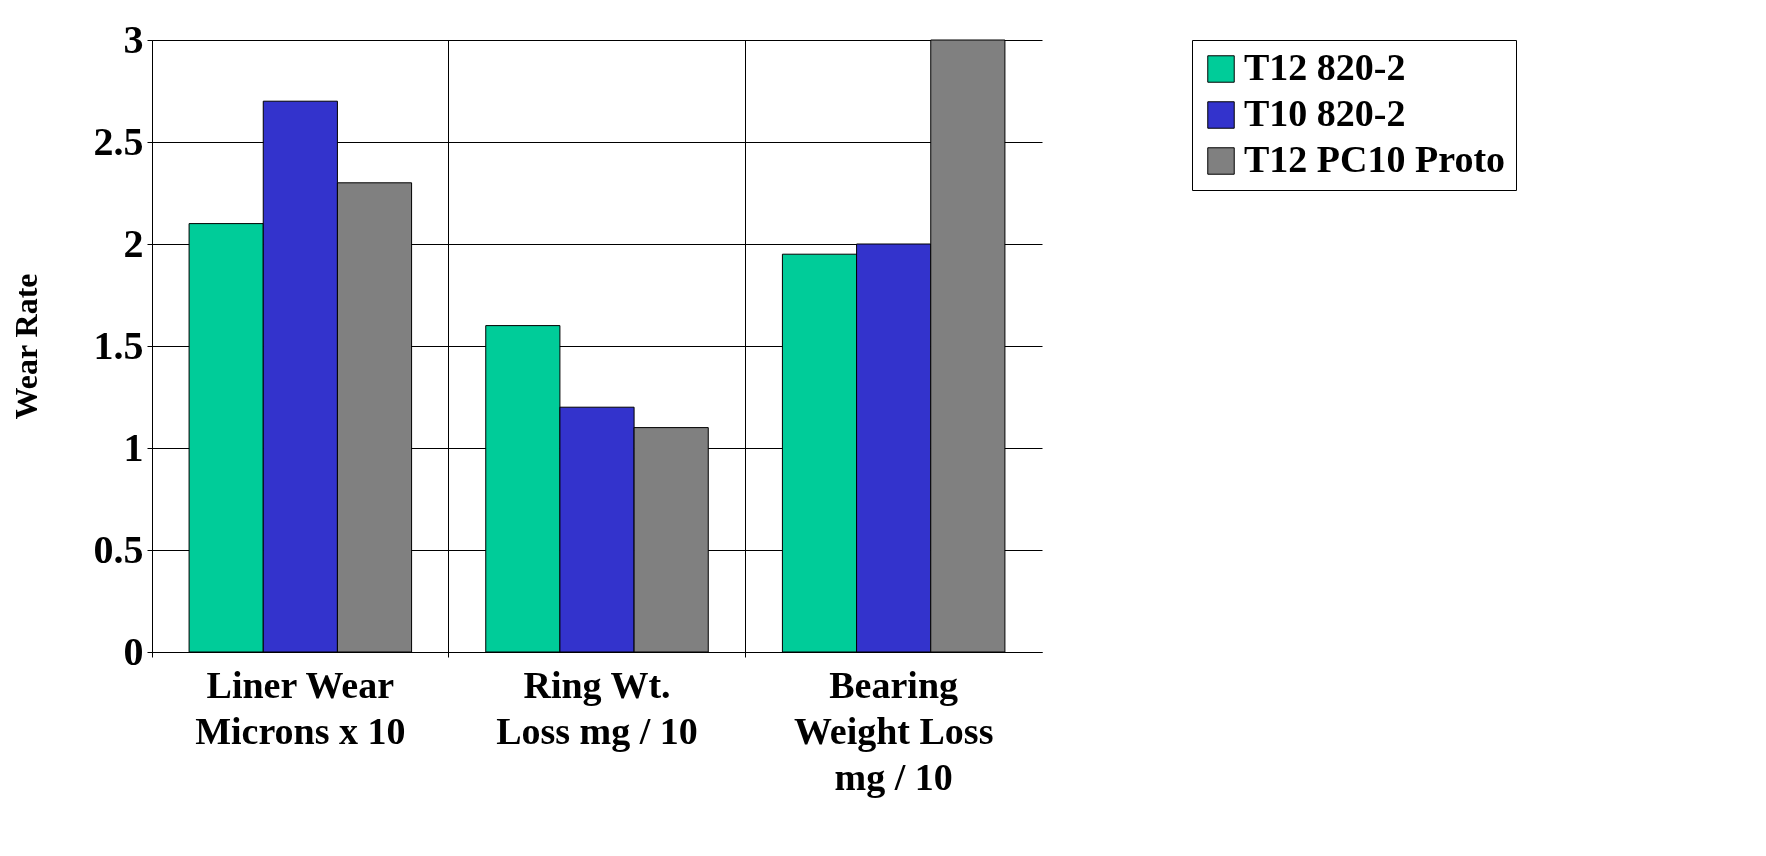 This screenshot has height=856, width=1766. Describe the element at coordinates (597, 707) in the screenshot. I see `x-tick-label: Ring Wt. Loss mg / 10` at that location.